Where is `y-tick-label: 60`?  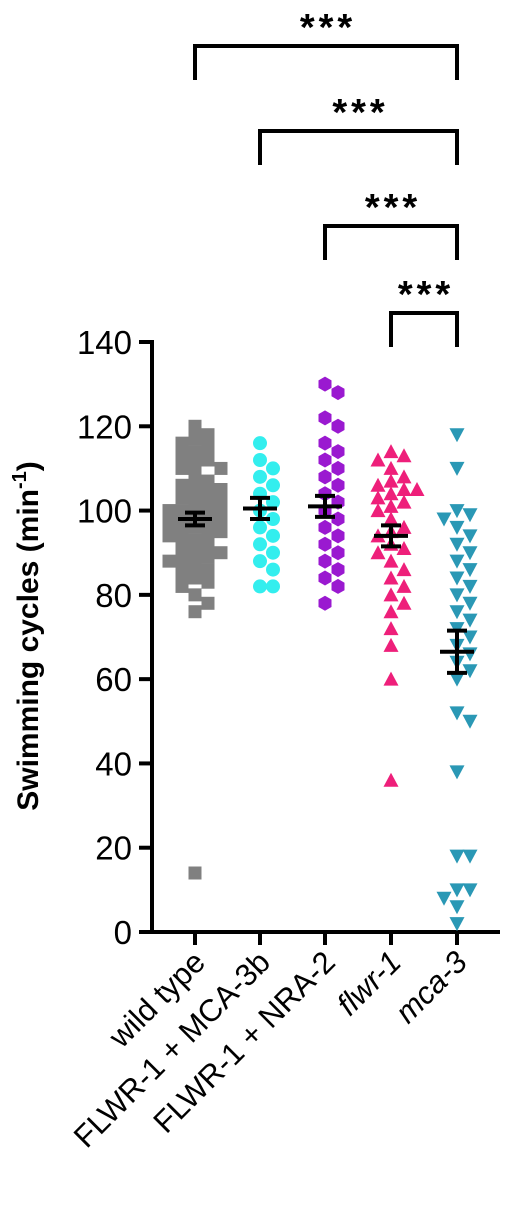
y-tick-label: 60 is located at coordinates (113, 679).